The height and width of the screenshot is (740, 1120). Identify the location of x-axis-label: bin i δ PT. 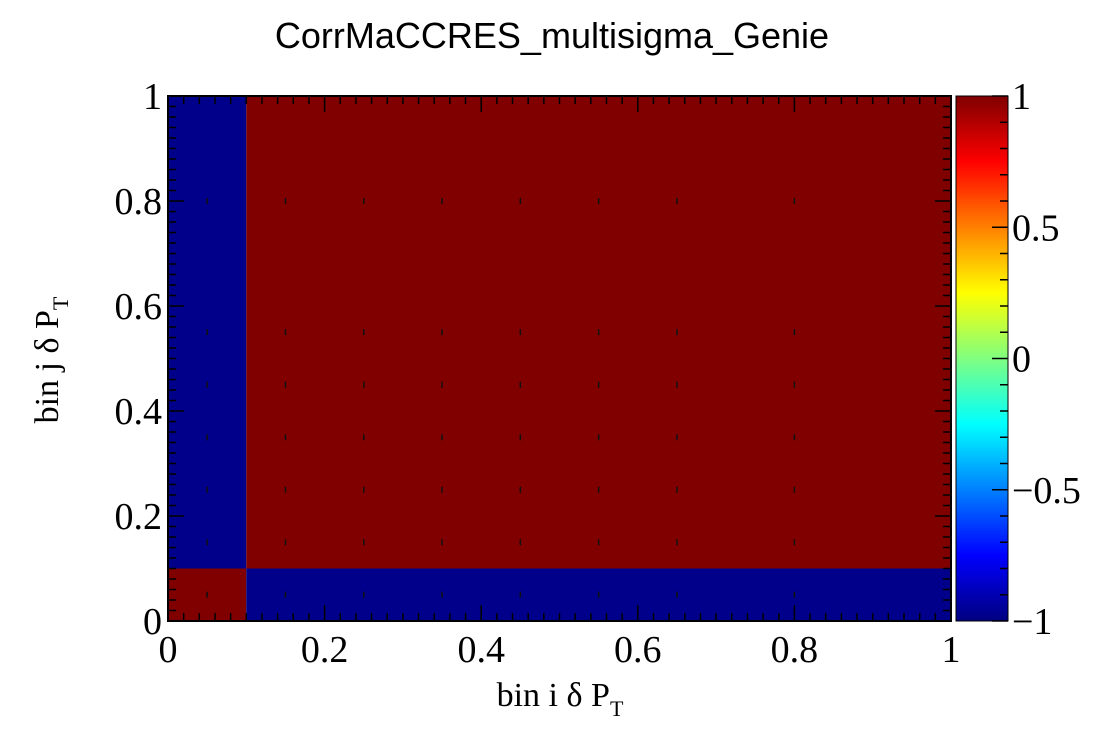
(560, 699).